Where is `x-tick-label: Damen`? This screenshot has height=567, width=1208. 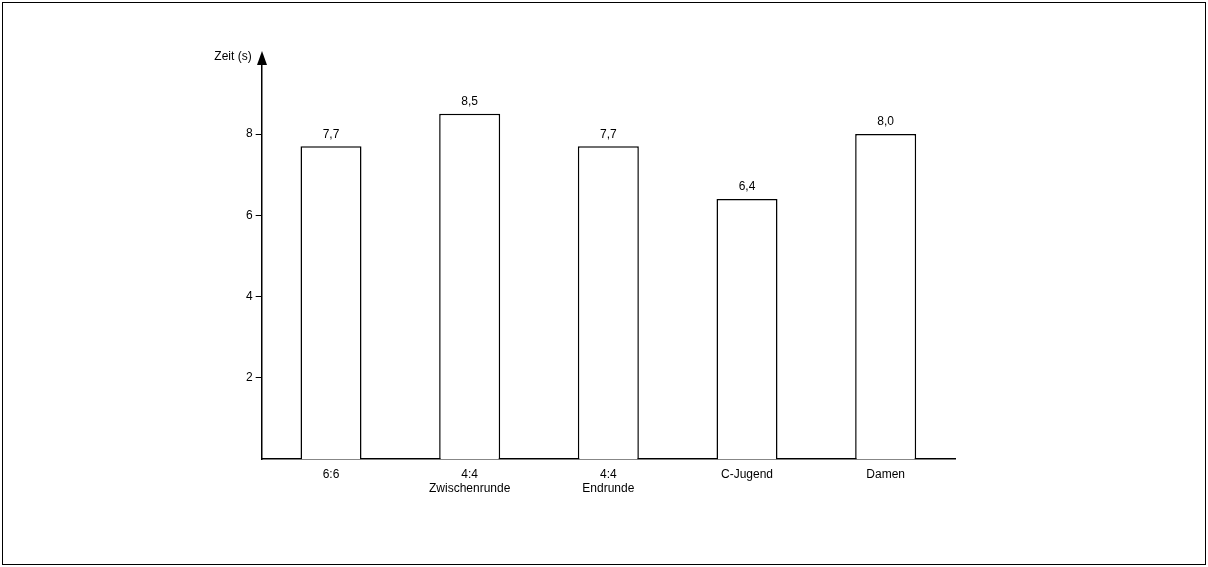 x-tick-label: Damen is located at coordinates (886, 473).